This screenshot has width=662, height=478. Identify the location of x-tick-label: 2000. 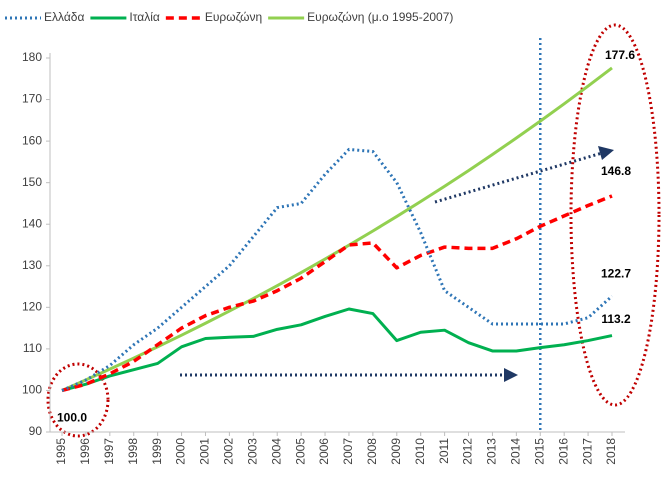
(181, 451).